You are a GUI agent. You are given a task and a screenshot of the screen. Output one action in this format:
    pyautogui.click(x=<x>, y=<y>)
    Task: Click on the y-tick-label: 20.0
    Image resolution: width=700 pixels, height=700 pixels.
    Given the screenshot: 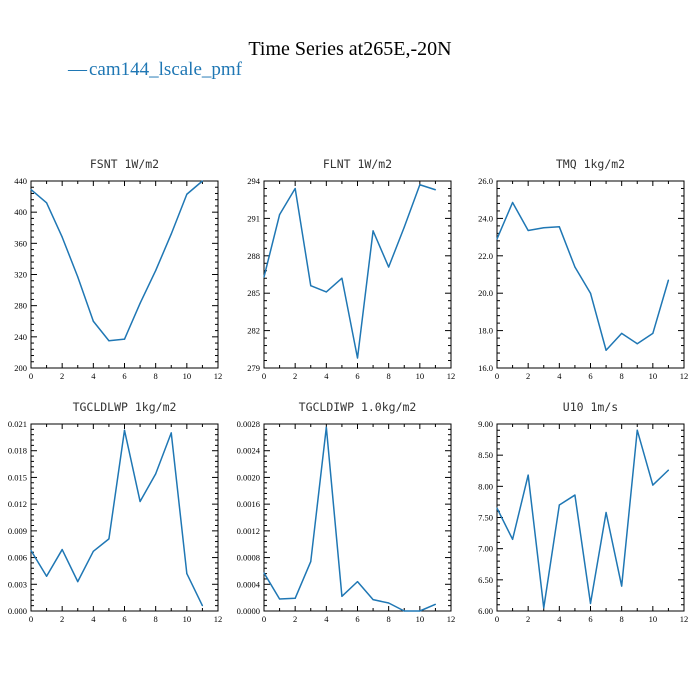 What is the action you would take?
    pyautogui.click(x=485, y=293)
    